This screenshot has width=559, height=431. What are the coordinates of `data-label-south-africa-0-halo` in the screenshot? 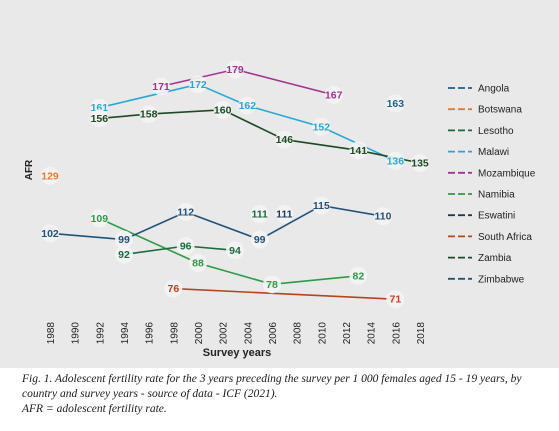 It's located at (173, 288).